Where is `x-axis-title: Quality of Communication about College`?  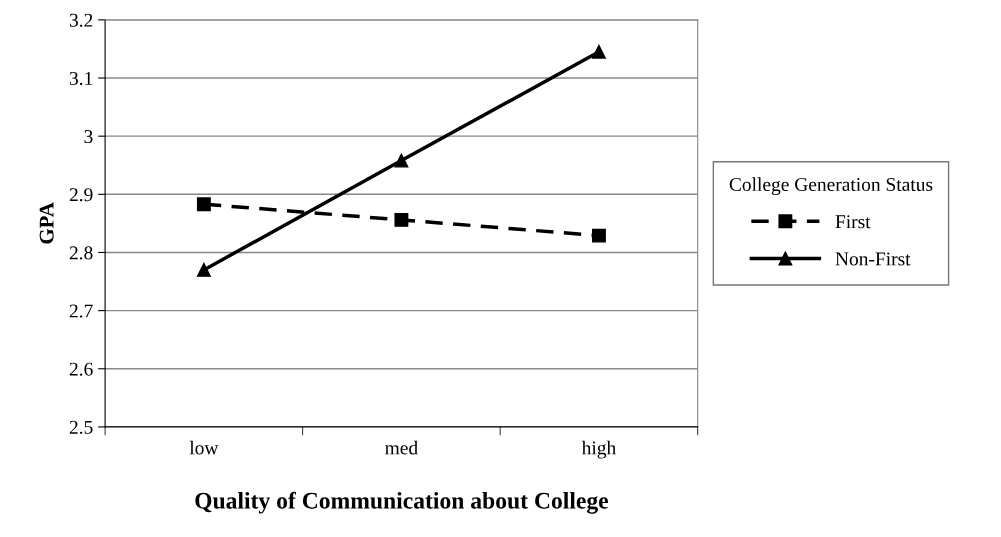
x-axis-title: Quality of Communication about College is located at coordinates (402, 502).